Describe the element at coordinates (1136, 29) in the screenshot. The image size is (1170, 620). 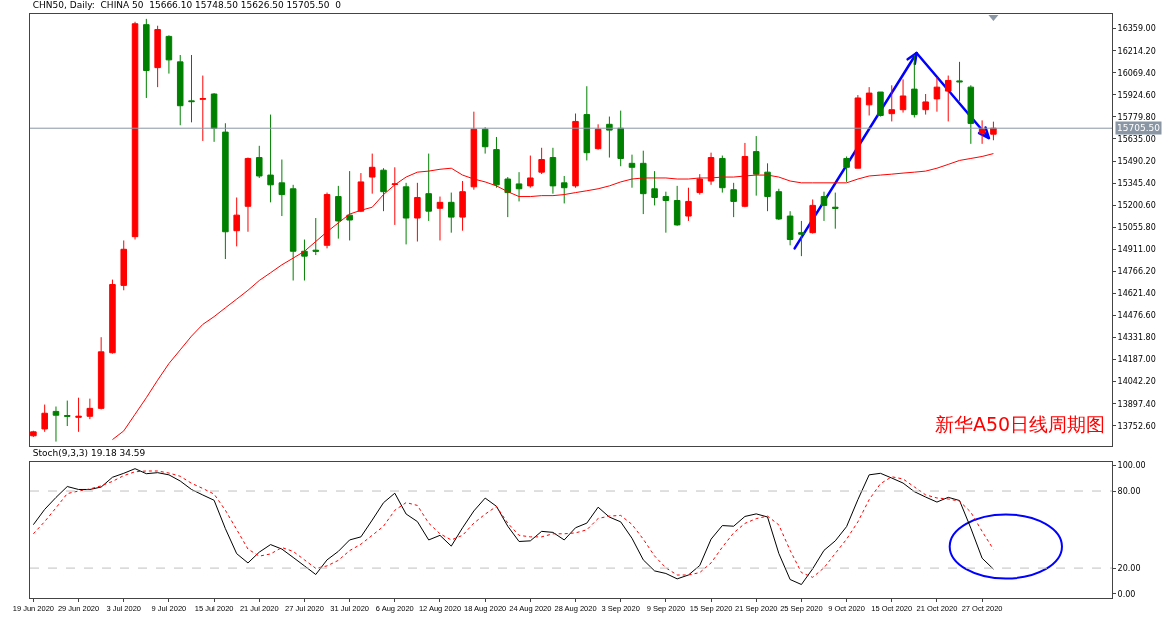
I see `y-tick-label: 16359.00` at that location.